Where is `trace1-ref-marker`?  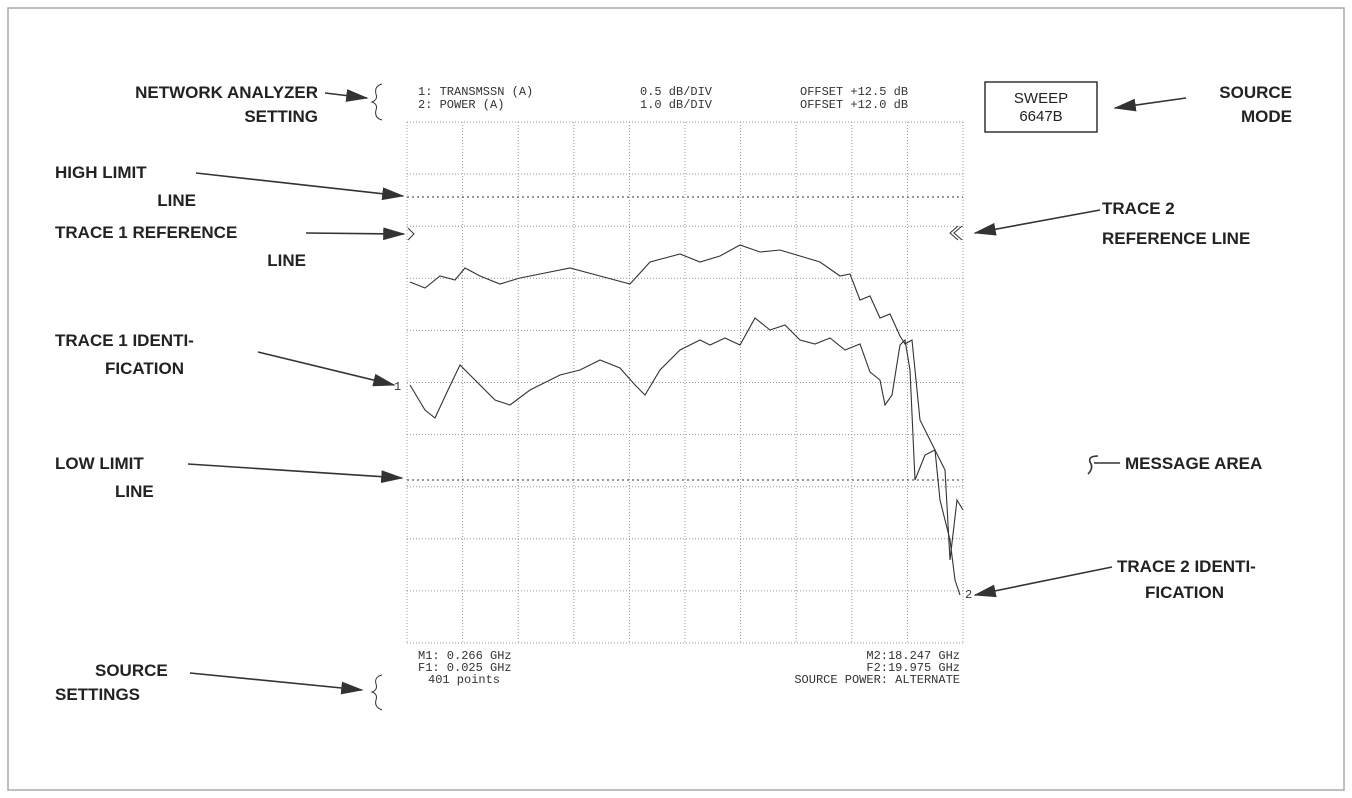 trace1-ref-marker is located at coordinates (411, 234).